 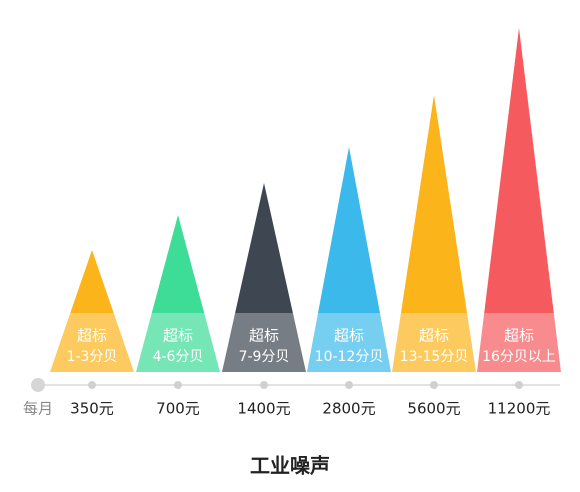 What do you see at coordinates (348, 409) in the screenshot?
I see `amount: 2800元` at bounding box center [348, 409].